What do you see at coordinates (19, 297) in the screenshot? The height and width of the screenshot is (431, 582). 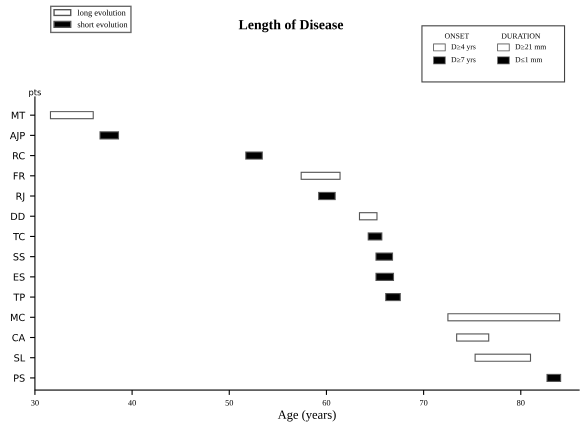 I see `y-tick-label: TP` at bounding box center [19, 297].